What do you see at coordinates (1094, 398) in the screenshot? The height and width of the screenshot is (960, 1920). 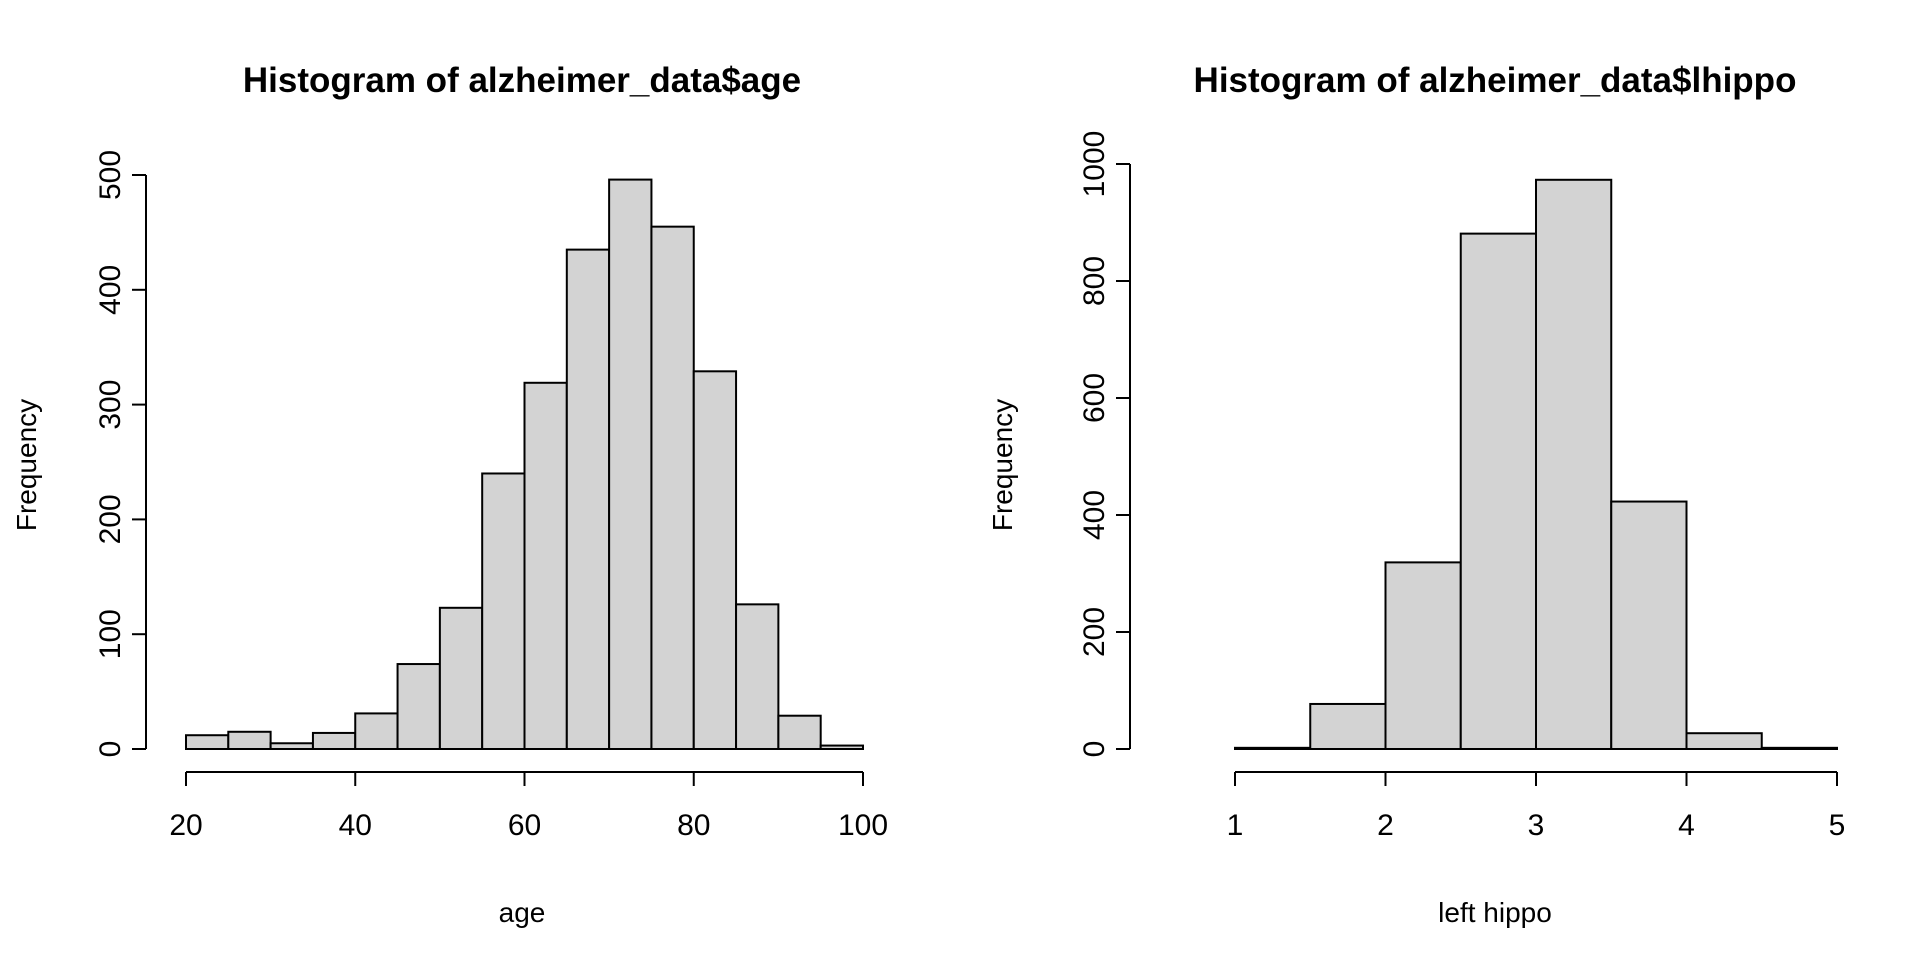 I see `lhippo-histogram-y-tick-label-3: 600` at bounding box center [1094, 398].